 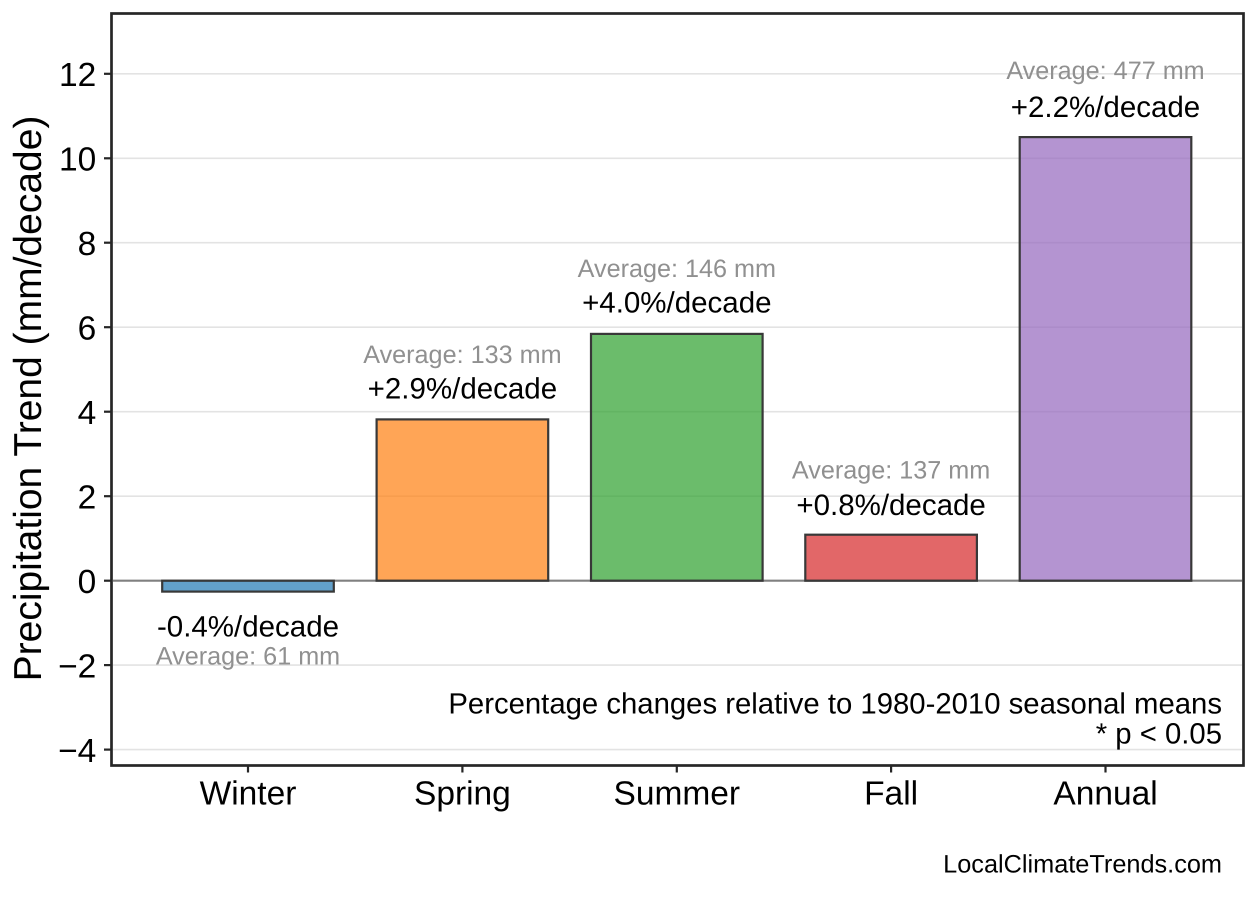 I want to click on svg-text: +2.9%/decade, so click(x=462, y=389).